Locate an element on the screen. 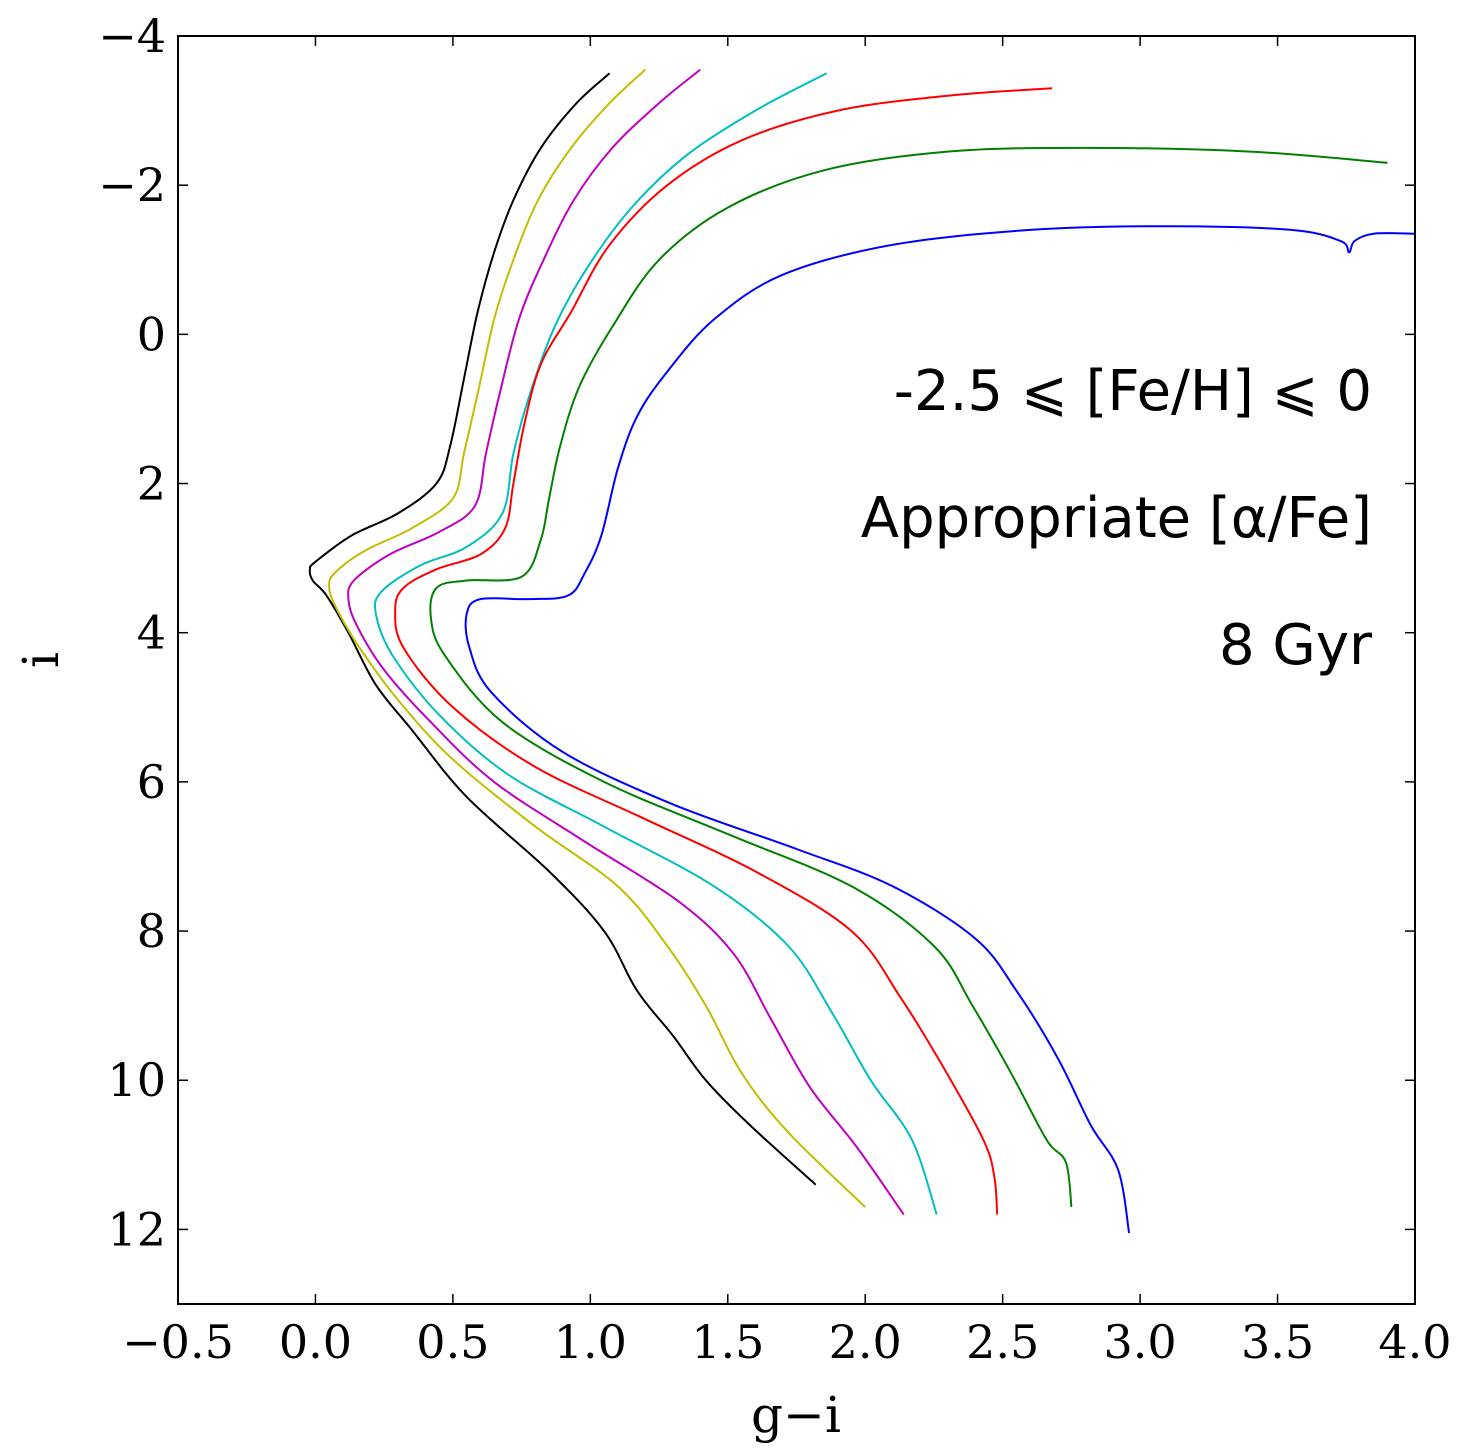 The width and height of the screenshot is (1460, 1453). x-tick-labels: −0.5 0.0 0.5 1.0 1.5 2.0 2.5 3.0 3.5 4.0 is located at coordinates (786, 1342).